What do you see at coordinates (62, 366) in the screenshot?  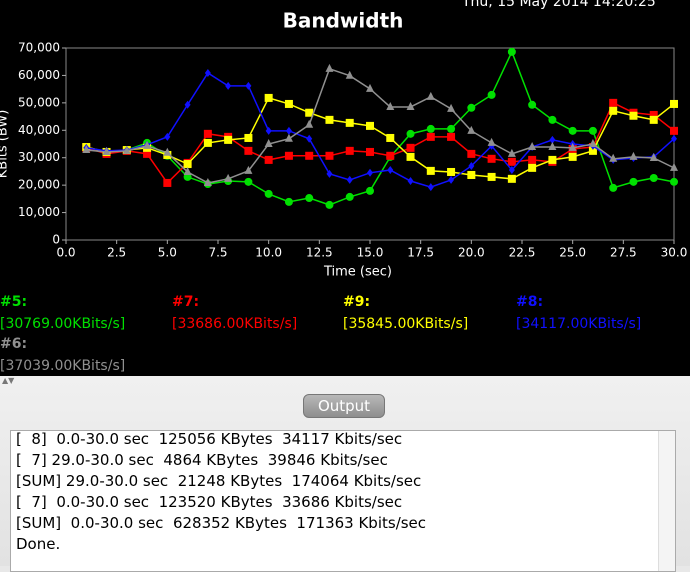 I see `legend-value: [37039.00KBits/s]` at bounding box center [62, 366].